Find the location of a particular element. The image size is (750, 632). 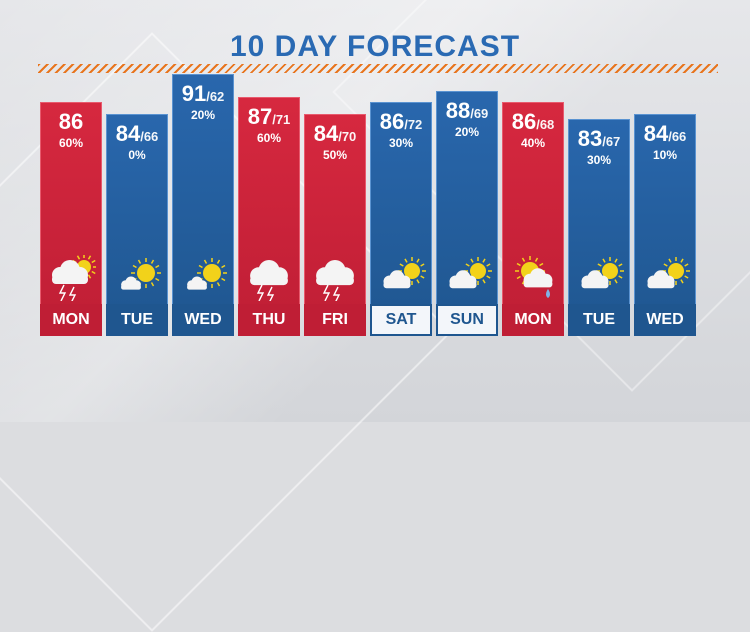

high-temperature: 88 is located at coordinates (458, 111).